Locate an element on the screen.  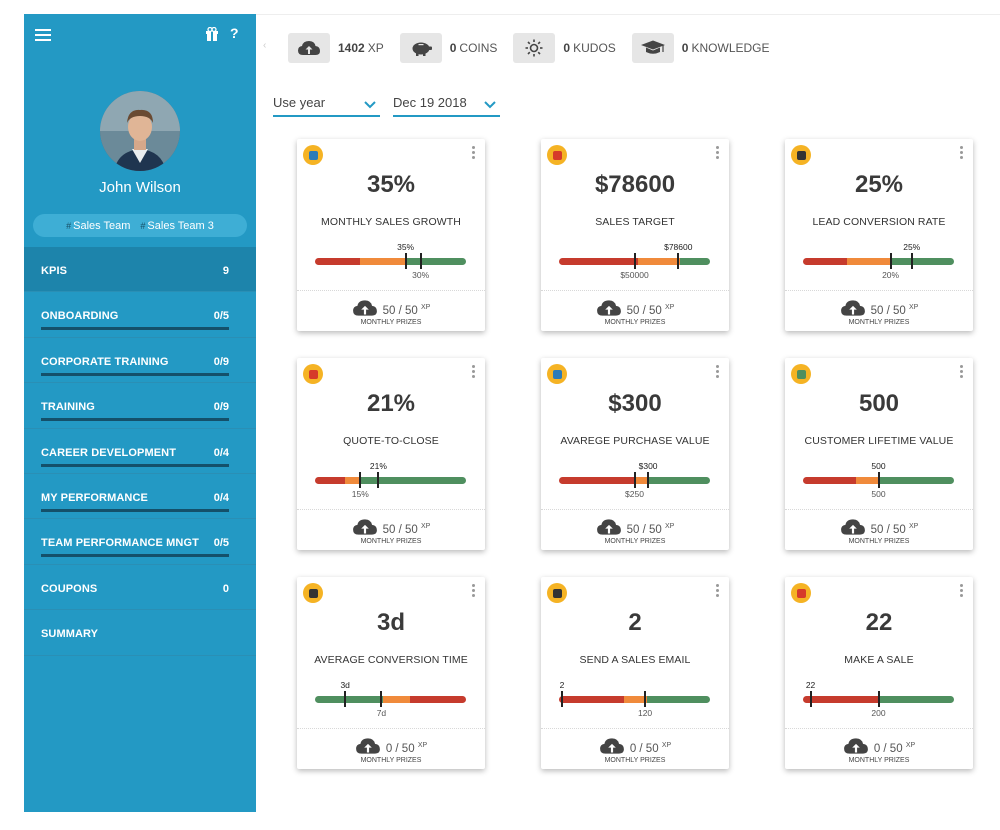
kpi-value: 3d is located at coordinates (390, 622).